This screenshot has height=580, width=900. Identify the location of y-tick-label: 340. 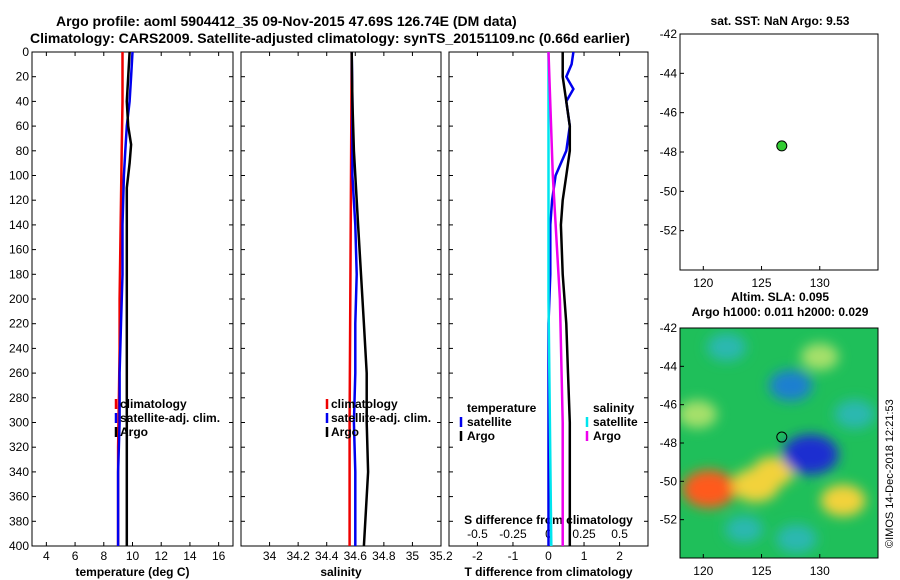
(19, 472).